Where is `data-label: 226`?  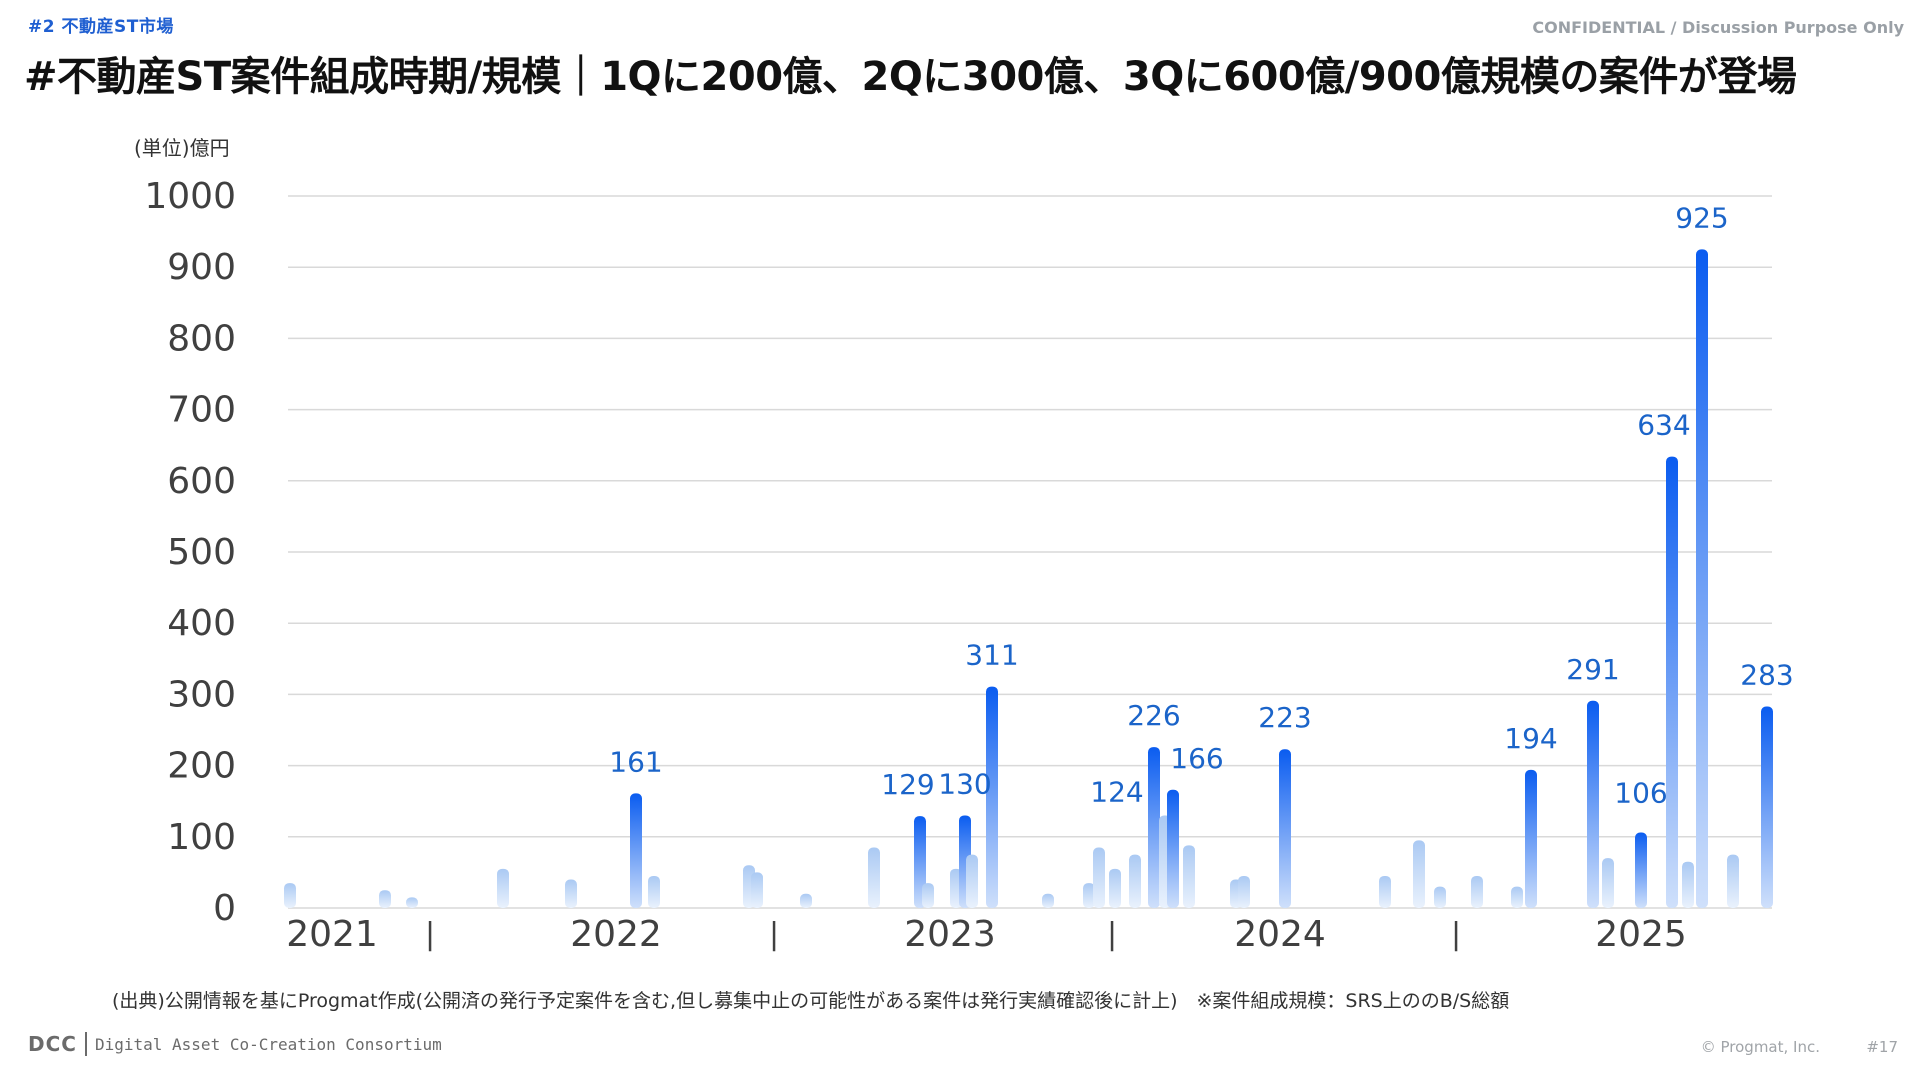 data-label: 226 is located at coordinates (1153, 715).